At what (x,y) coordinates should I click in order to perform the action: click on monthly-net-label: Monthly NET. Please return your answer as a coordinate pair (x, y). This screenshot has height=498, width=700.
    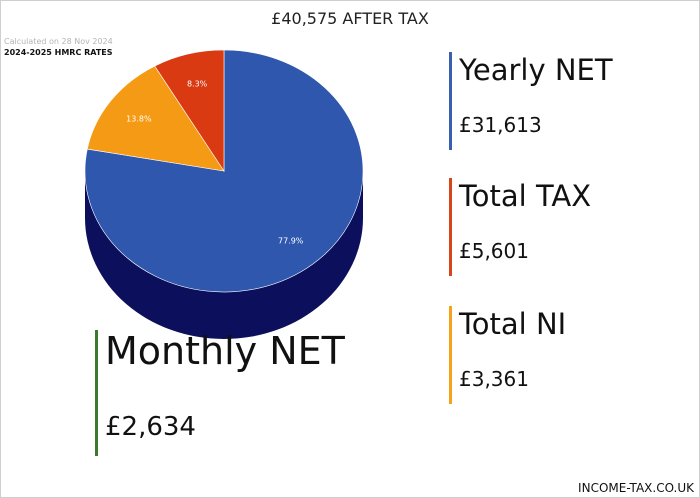
    Looking at the image, I should click on (225, 351).